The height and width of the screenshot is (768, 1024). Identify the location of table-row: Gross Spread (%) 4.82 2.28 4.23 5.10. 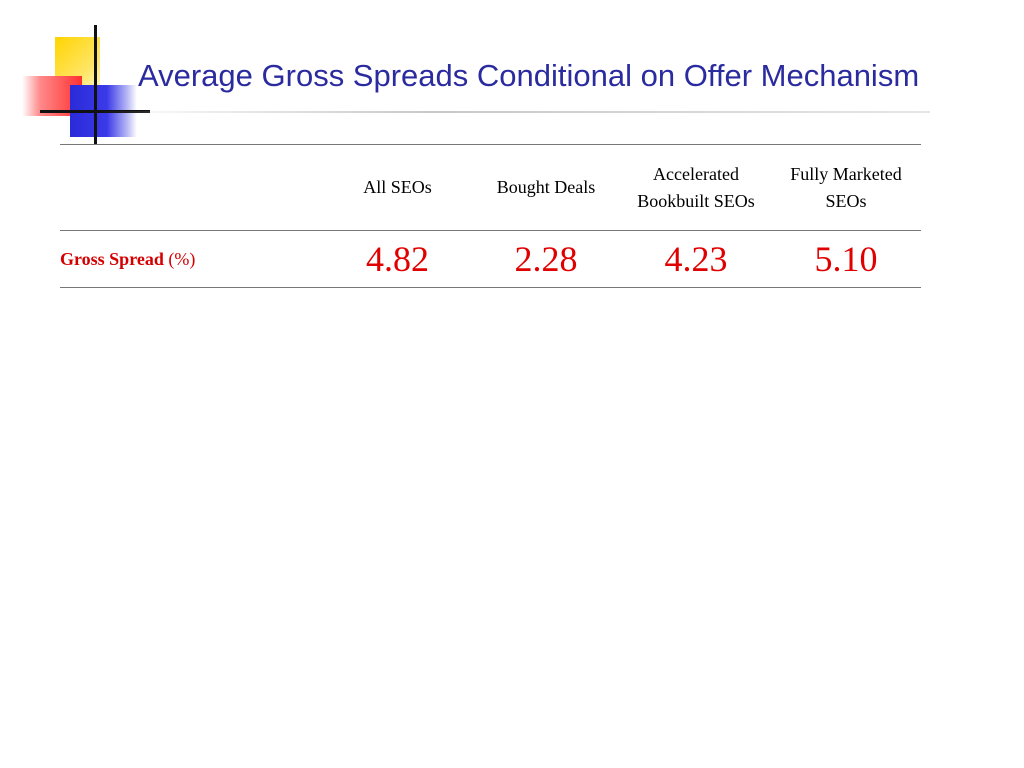
(490, 259).